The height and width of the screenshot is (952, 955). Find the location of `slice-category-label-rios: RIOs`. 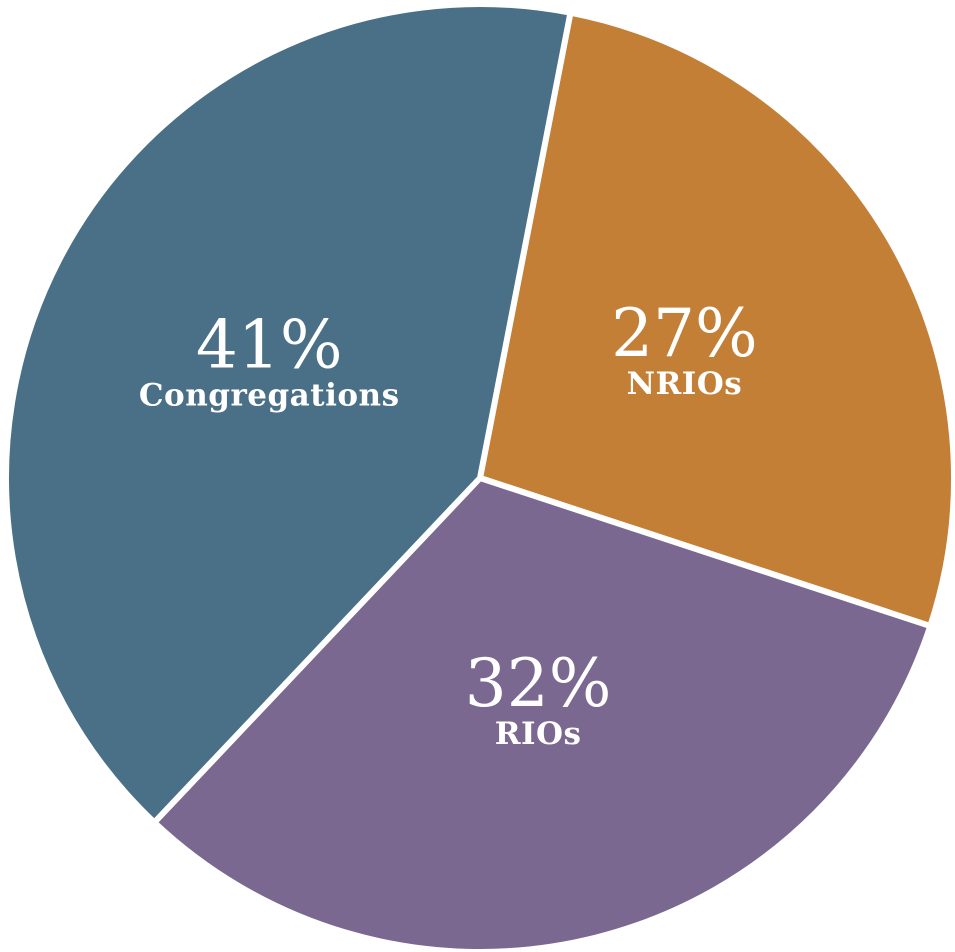

slice-category-label-rios: RIOs is located at coordinates (538, 734).